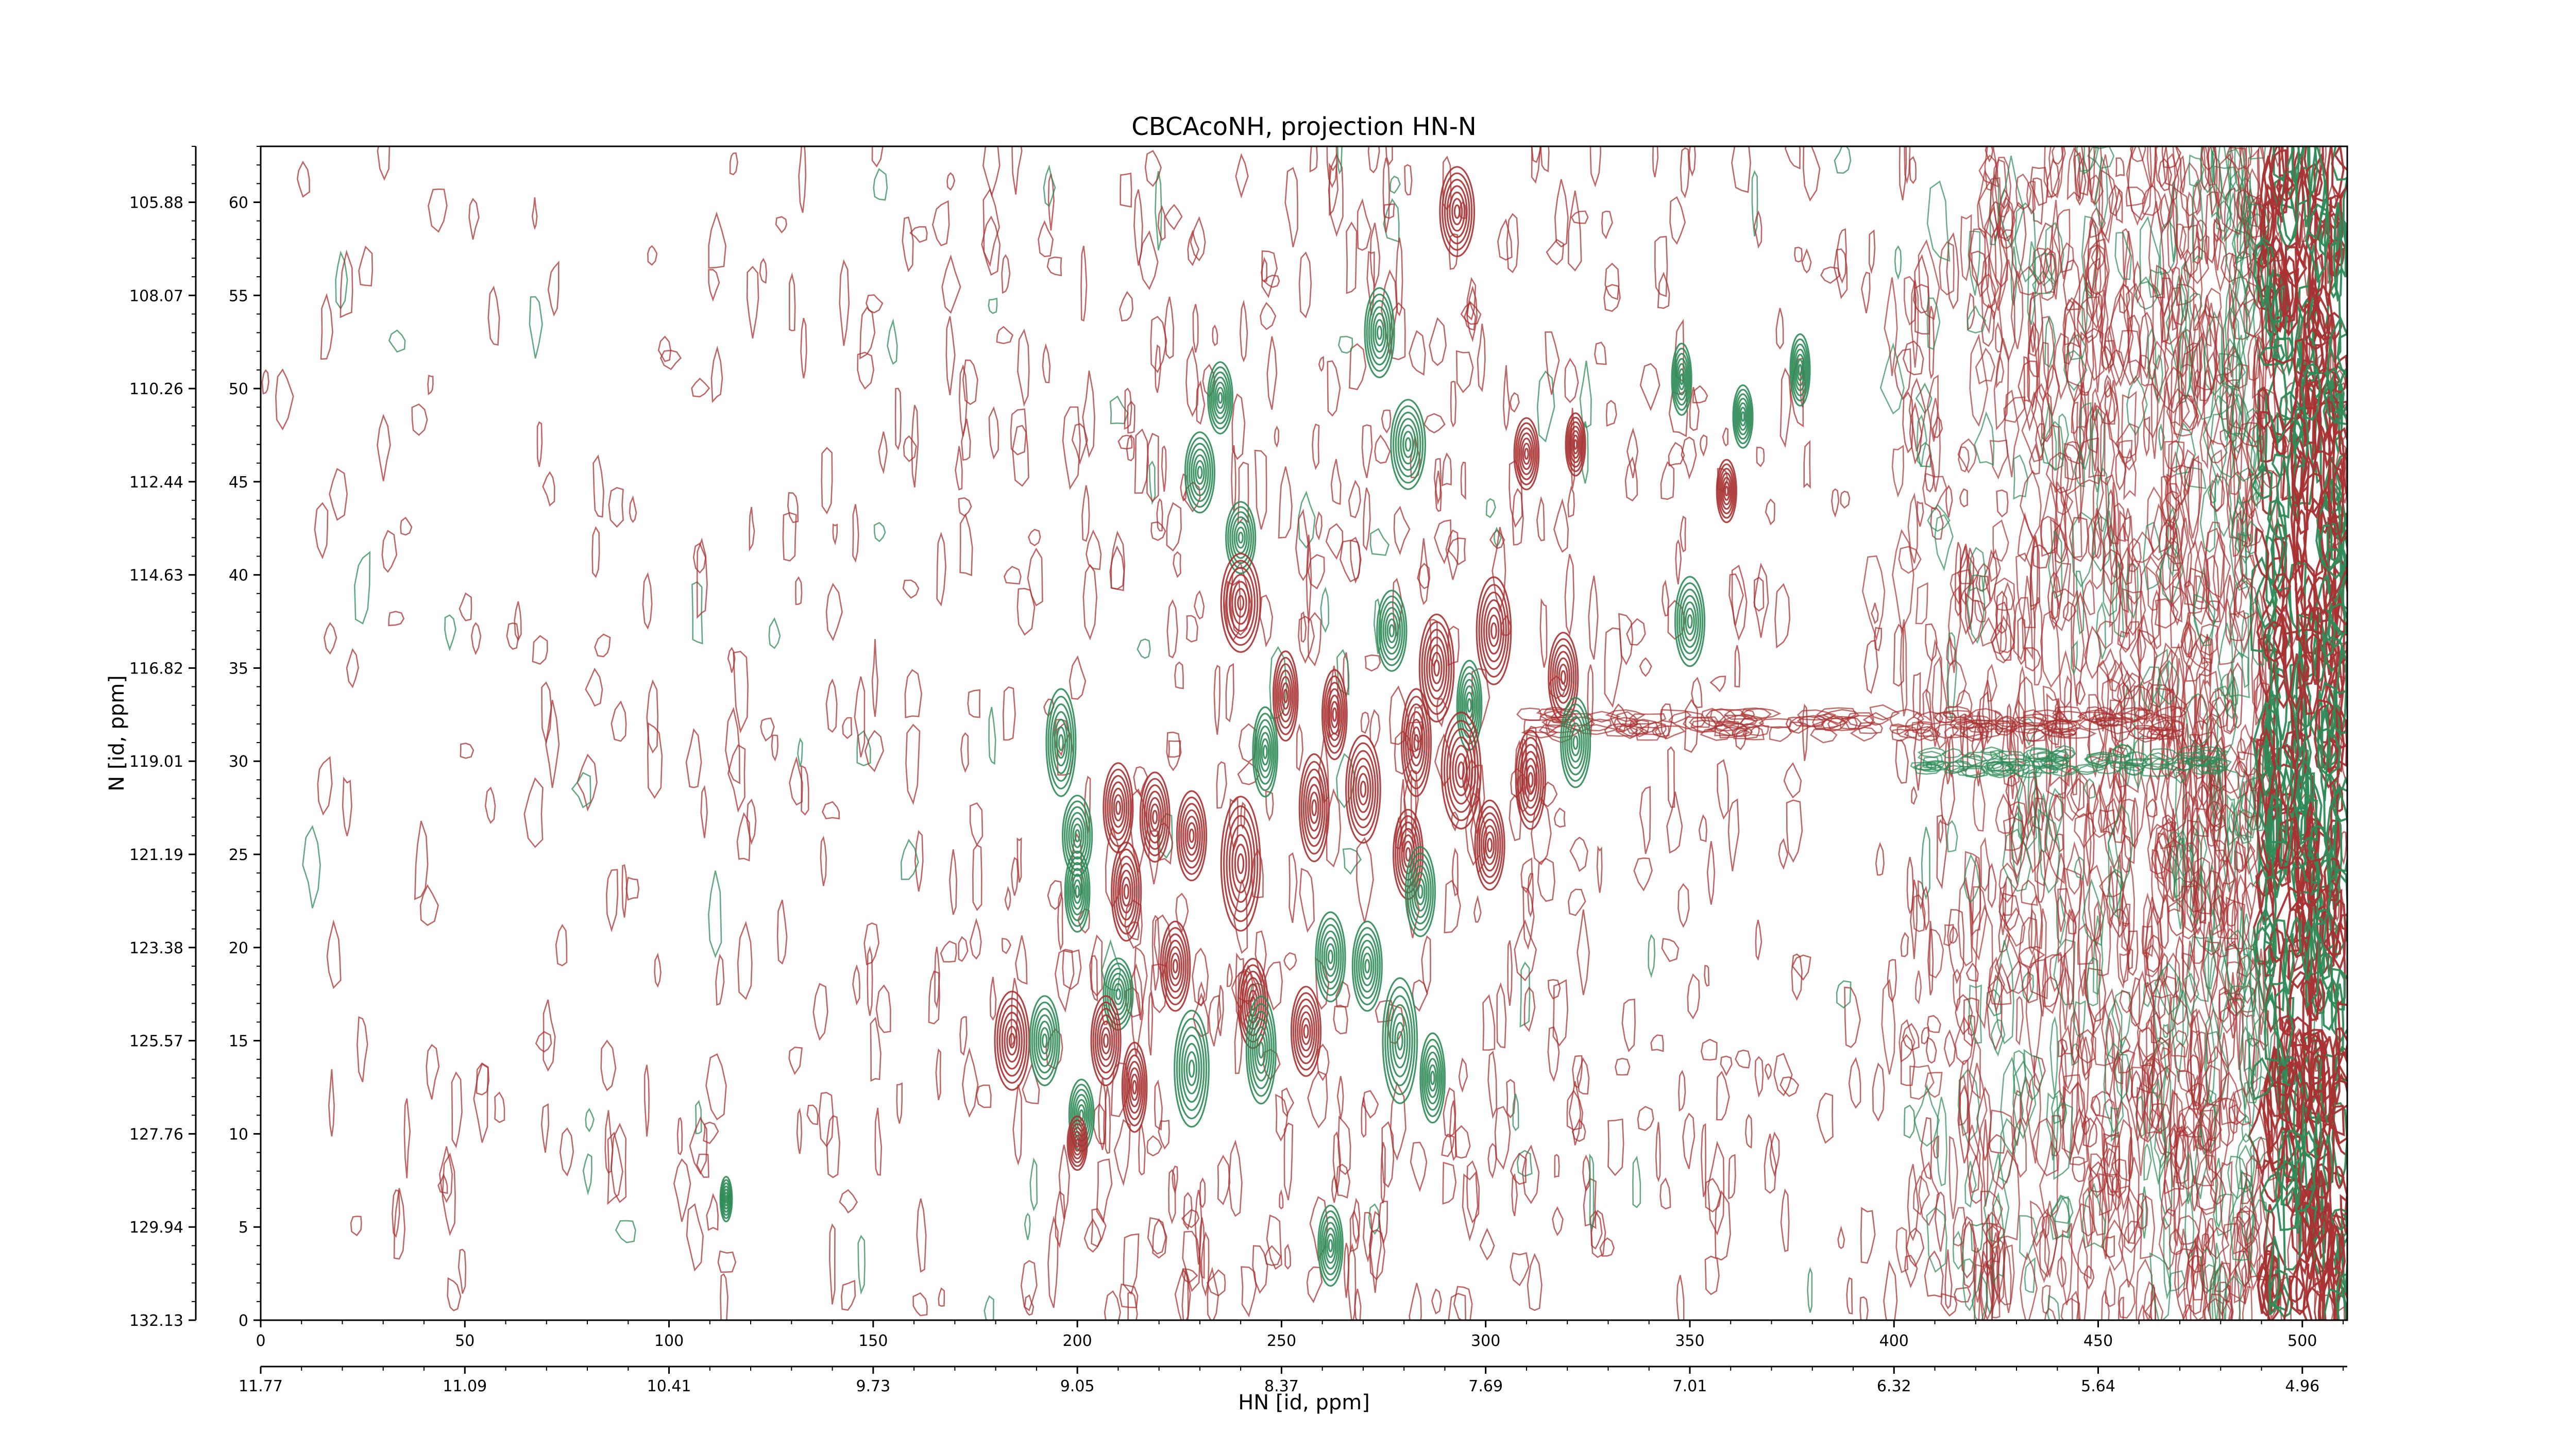  What do you see at coordinates (238, 762) in the screenshot?
I see `y-index-tick-label: 30` at bounding box center [238, 762].